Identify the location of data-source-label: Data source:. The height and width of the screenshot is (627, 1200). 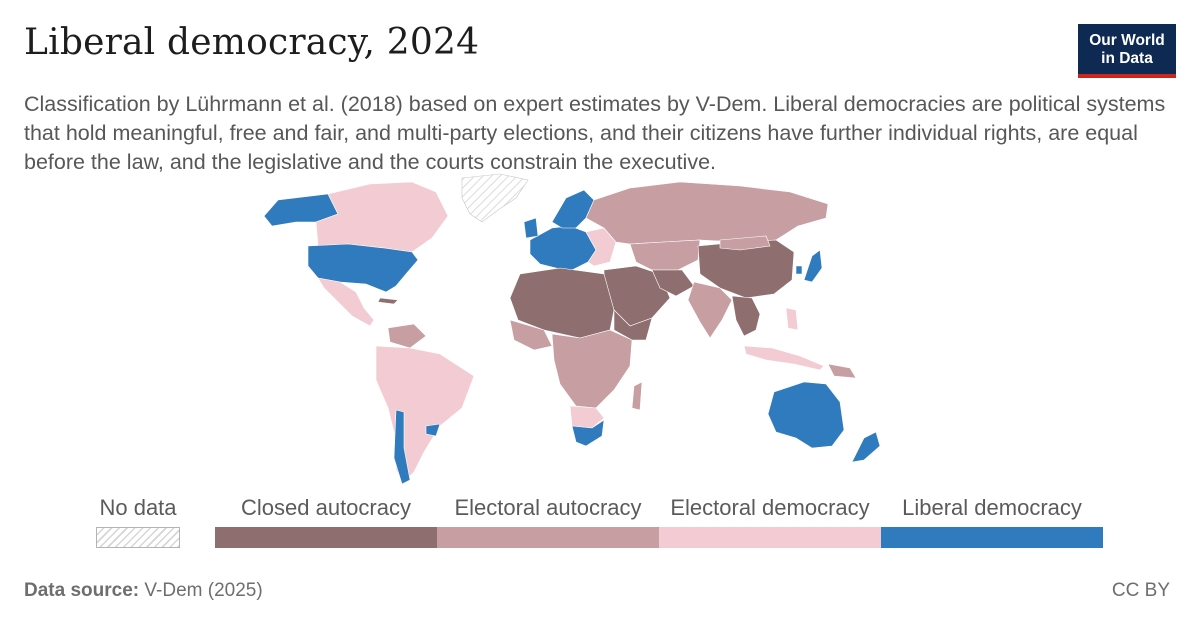
(82, 590).